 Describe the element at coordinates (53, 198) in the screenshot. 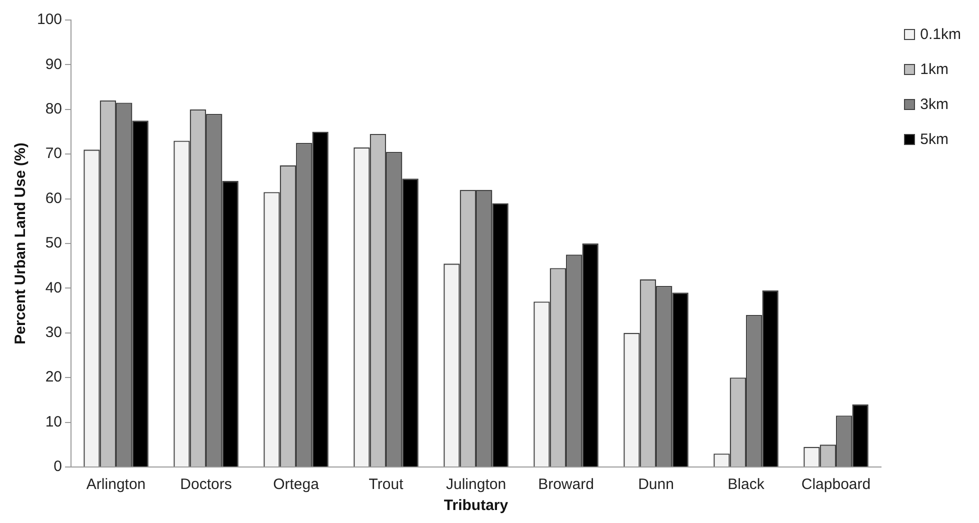

I see `y-tick-label: 60` at that location.